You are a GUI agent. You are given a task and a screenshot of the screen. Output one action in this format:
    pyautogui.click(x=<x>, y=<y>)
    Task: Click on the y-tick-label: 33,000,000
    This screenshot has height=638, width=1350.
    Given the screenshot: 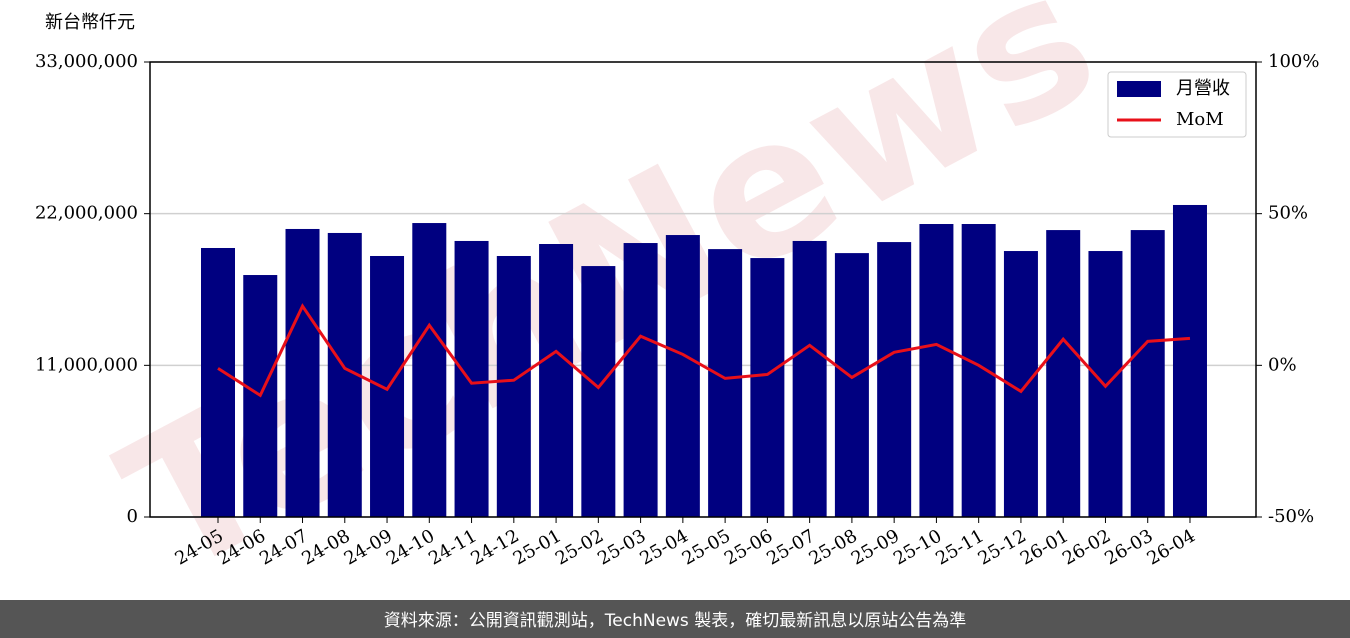 What is the action you would take?
    pyautogui.click(x=86, y=61)
    